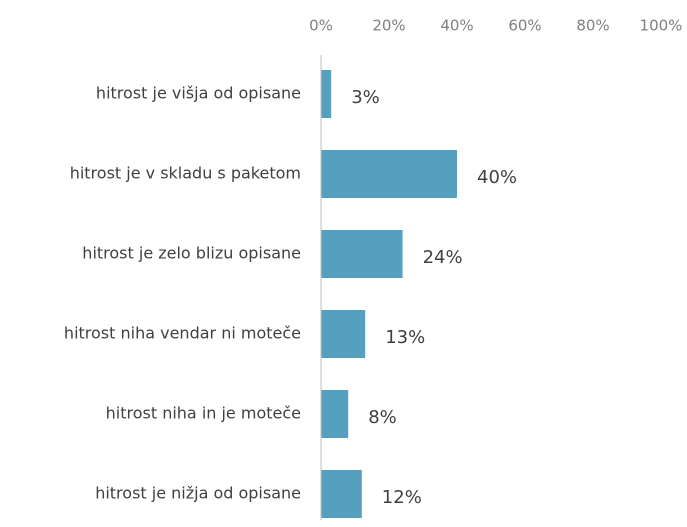 The height and width of the screenshot is (527, 687). Describe the element at coordinates (592, 26) in the screenshot. I see `x-tick-label: 80%` at that location.